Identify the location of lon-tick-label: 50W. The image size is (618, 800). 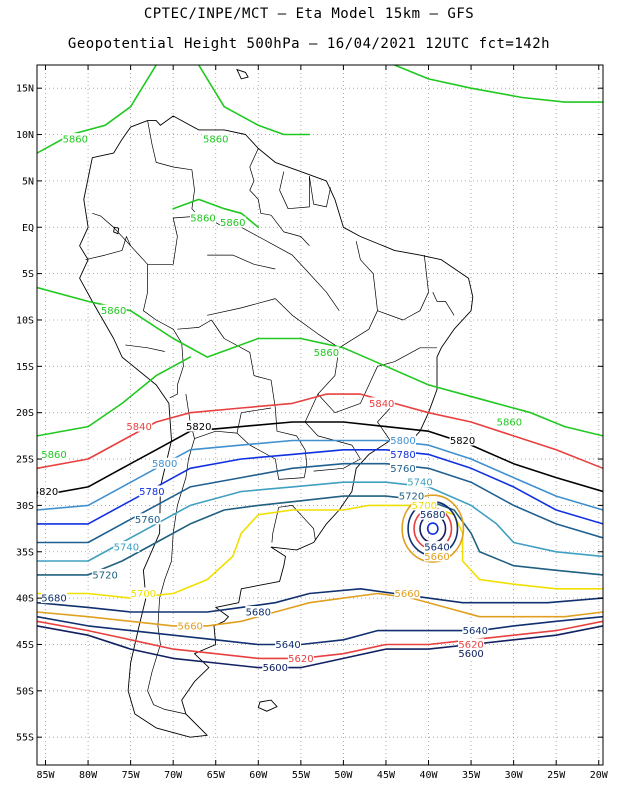
(343, 775).